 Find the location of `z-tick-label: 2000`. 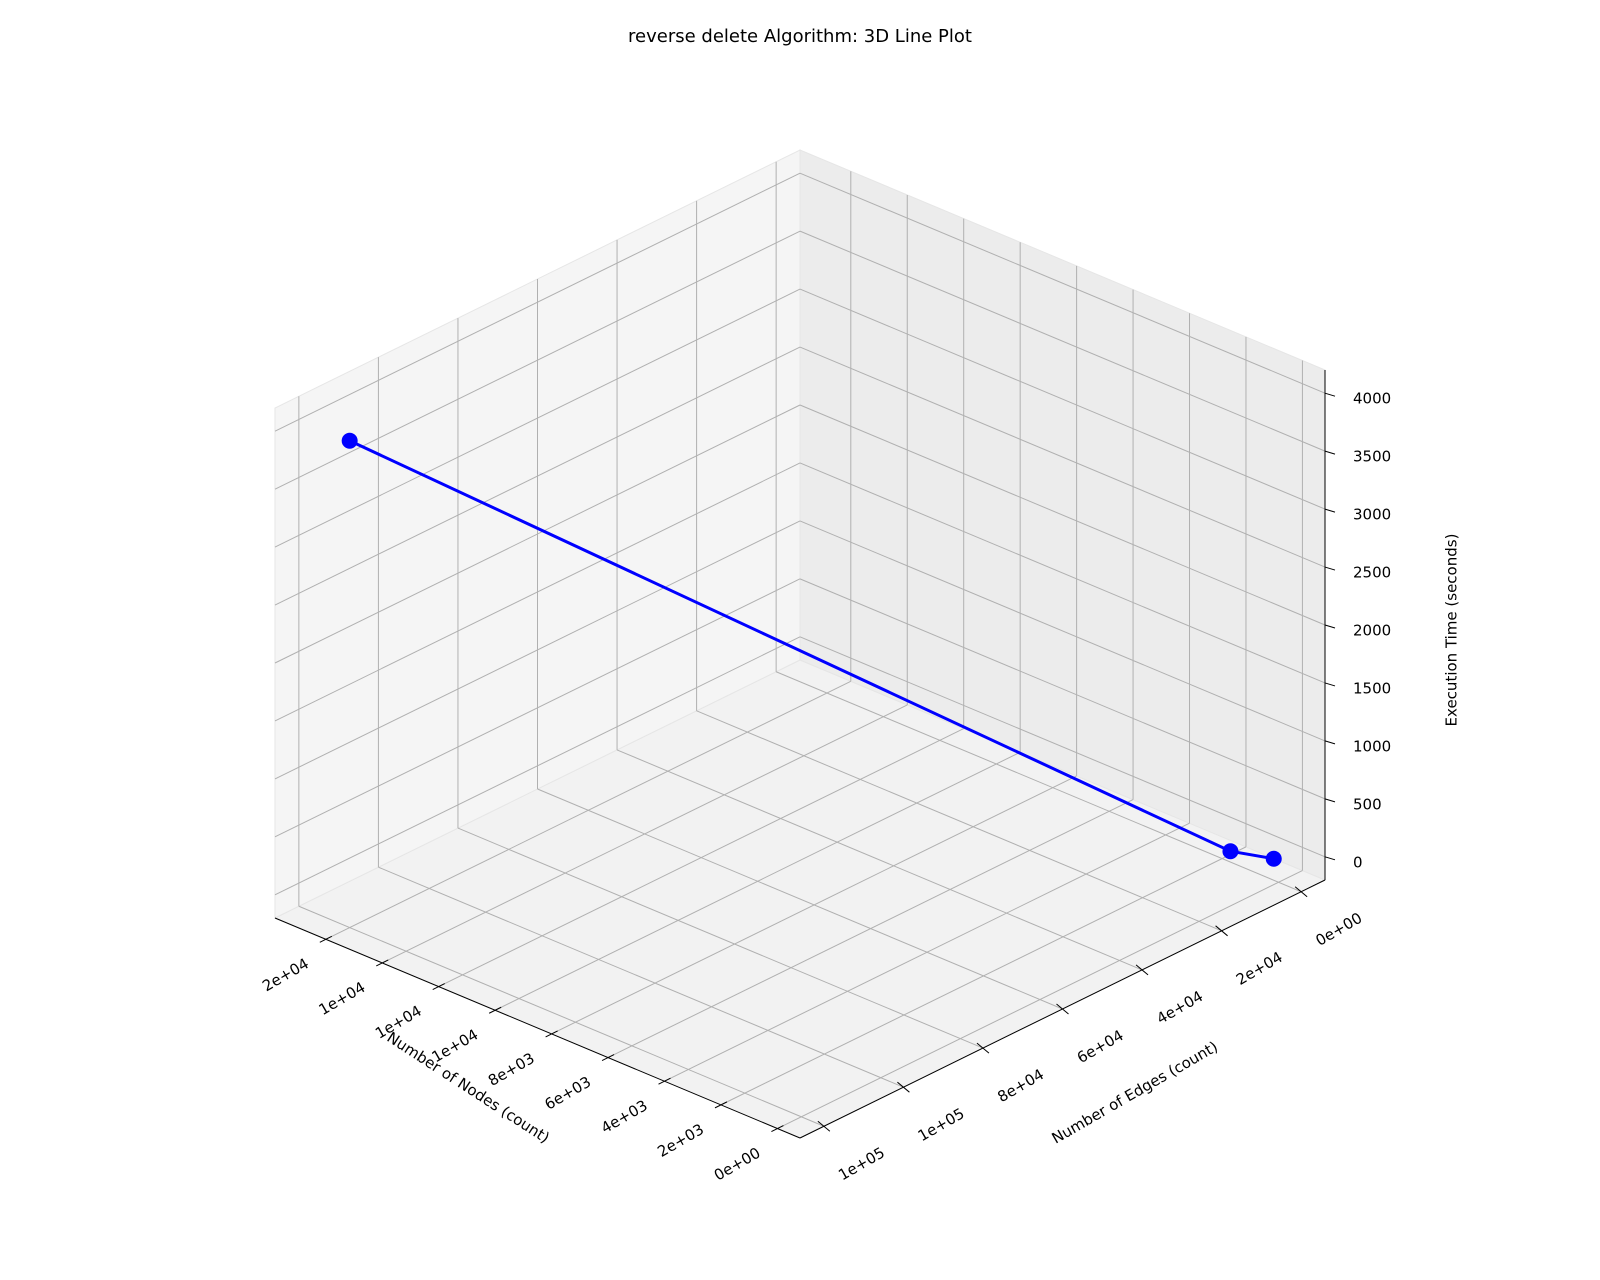

z-tick-label: 2000 is located at coordinates (1372, 631).